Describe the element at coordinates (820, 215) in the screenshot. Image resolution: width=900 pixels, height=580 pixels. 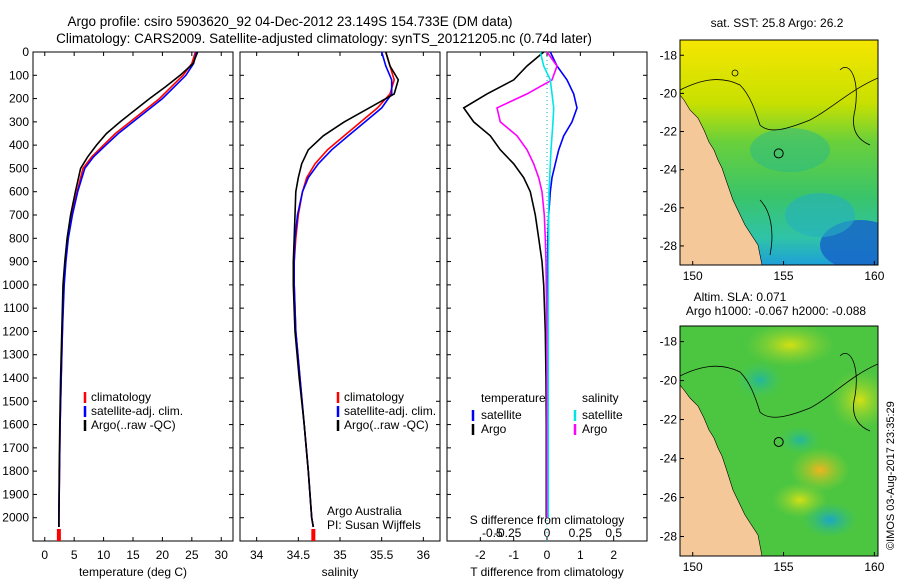
I see `sst-cyan-patch` at that location.